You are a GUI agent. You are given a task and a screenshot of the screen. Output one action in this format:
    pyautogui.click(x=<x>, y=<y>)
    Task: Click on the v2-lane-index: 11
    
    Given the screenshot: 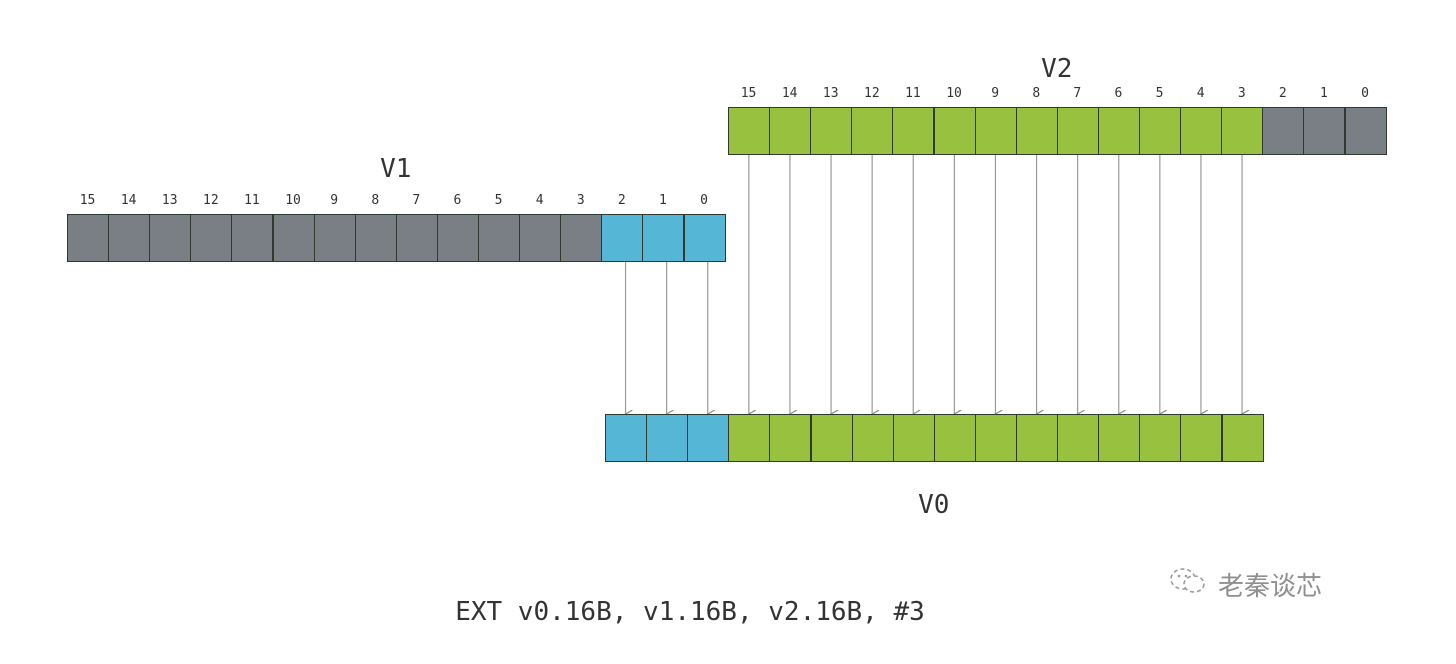 What is the action you would take?
    pyautogui.click(x=913, y=93)
    